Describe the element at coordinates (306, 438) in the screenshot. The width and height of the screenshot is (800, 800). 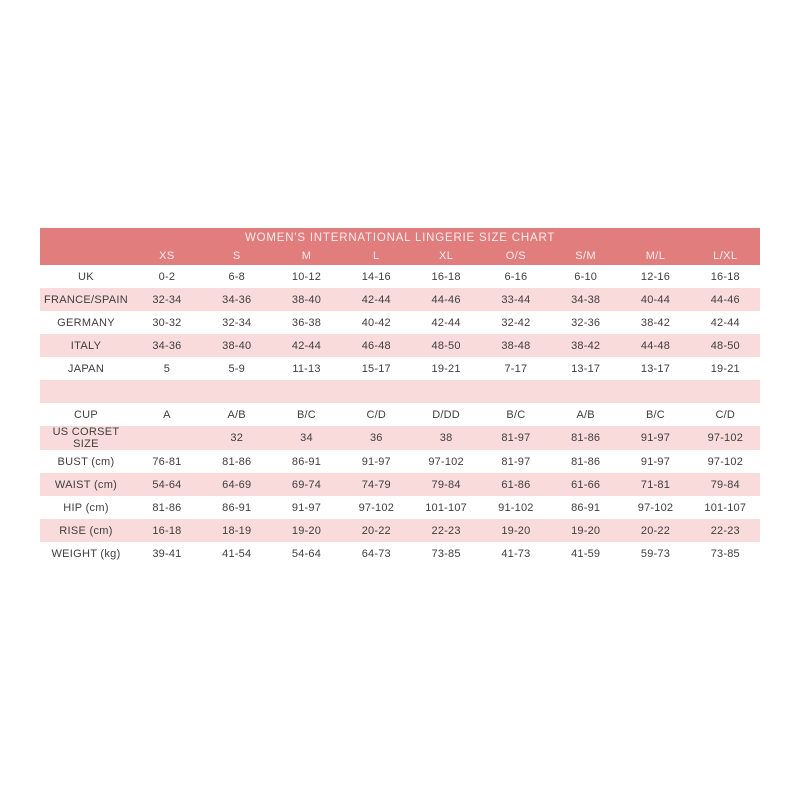
I see `size-value-cell: 34` at that location.